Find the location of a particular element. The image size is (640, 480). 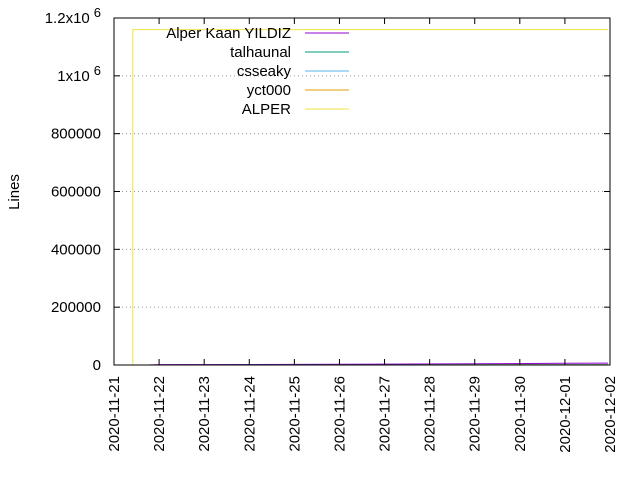

y-tick-label: 1.2x10 6 is located at coordinates (73, 16).